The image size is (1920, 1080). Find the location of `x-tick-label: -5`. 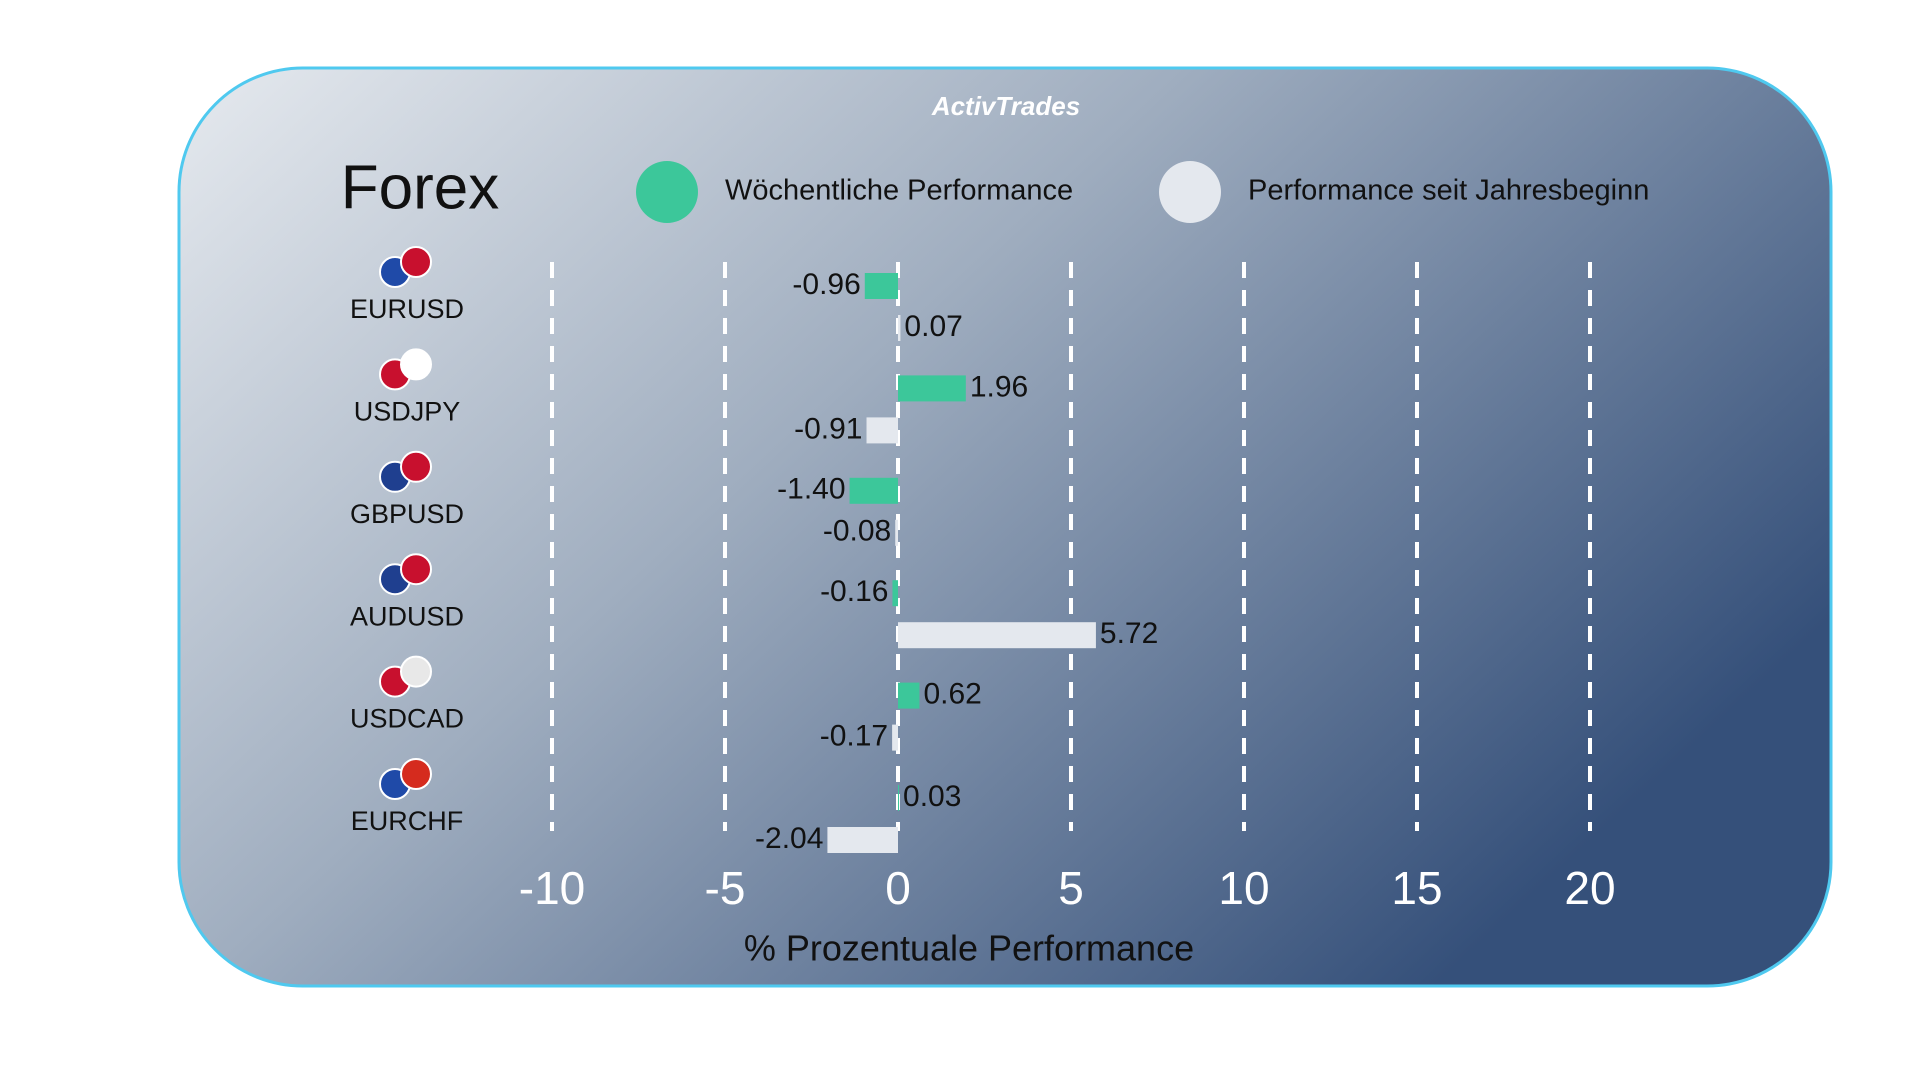

x-tick-label: -5 is located at coordinates (725, 888).